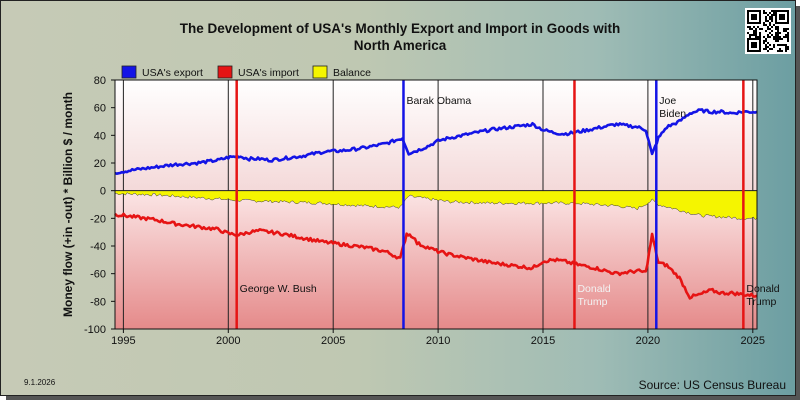 This screenshot has width=800, height=400. I want to click on series-balance-area, so click(436, 205).